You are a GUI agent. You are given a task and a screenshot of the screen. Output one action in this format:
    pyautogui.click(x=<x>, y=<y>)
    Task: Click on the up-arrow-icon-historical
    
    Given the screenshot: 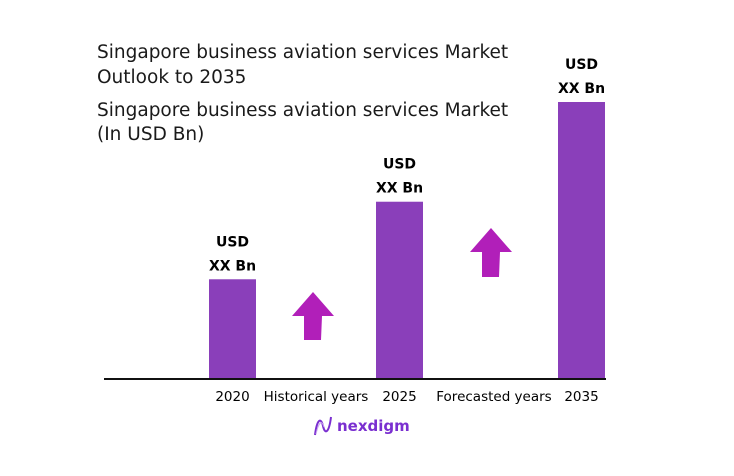 What is the action you would take?
    pyautogui.click(x=313, y=316)
    